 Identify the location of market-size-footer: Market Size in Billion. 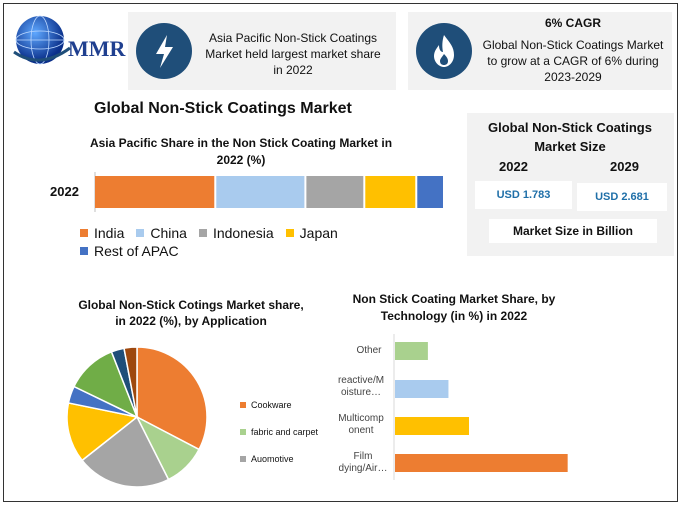
(573, 231).